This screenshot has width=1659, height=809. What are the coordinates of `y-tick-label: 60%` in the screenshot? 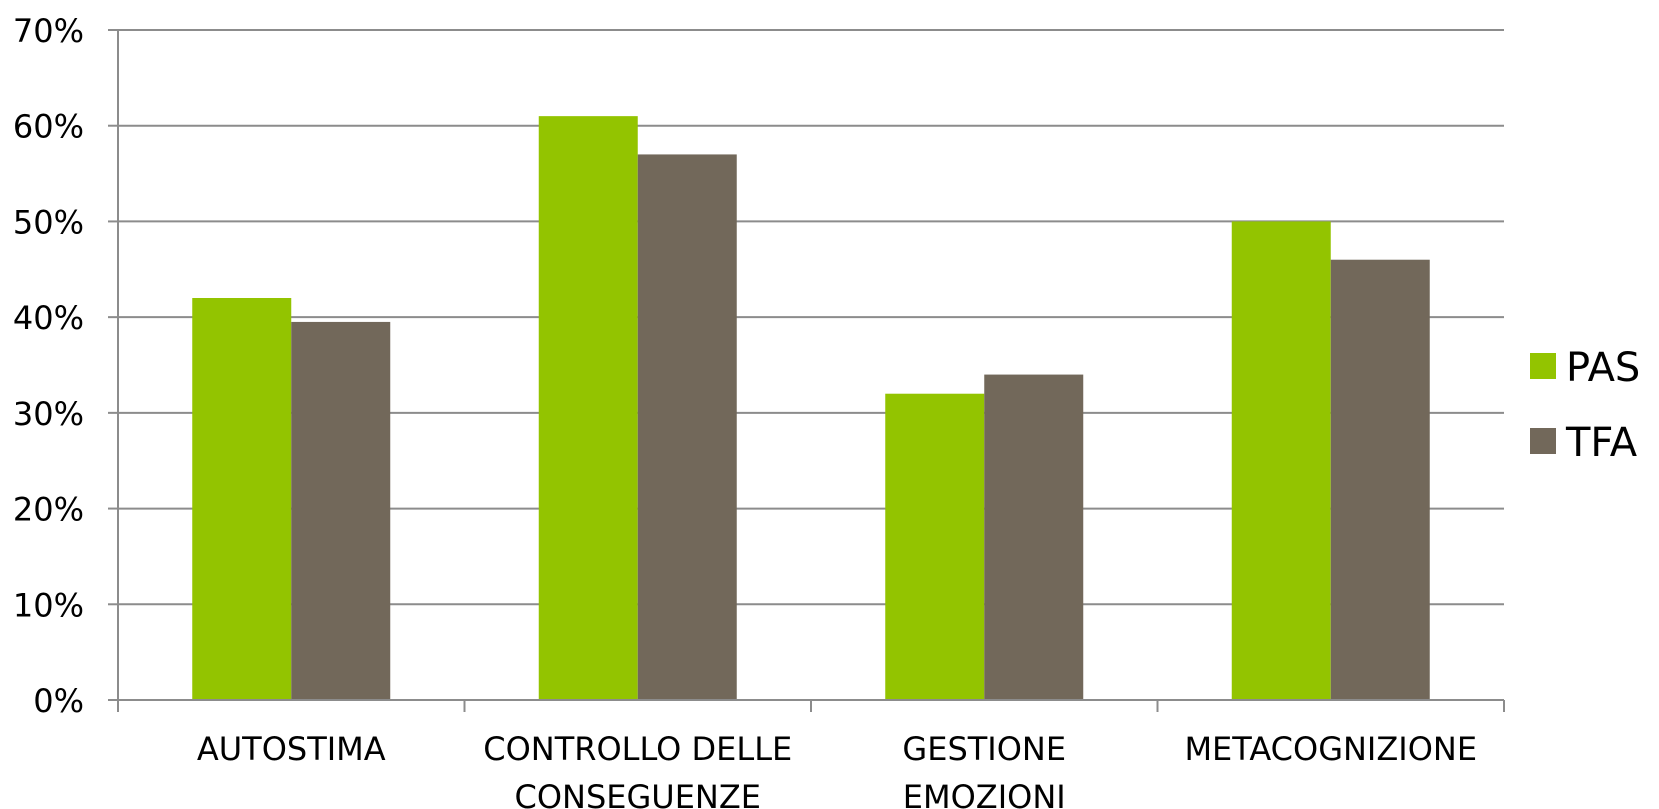 It's located at (48, 127).